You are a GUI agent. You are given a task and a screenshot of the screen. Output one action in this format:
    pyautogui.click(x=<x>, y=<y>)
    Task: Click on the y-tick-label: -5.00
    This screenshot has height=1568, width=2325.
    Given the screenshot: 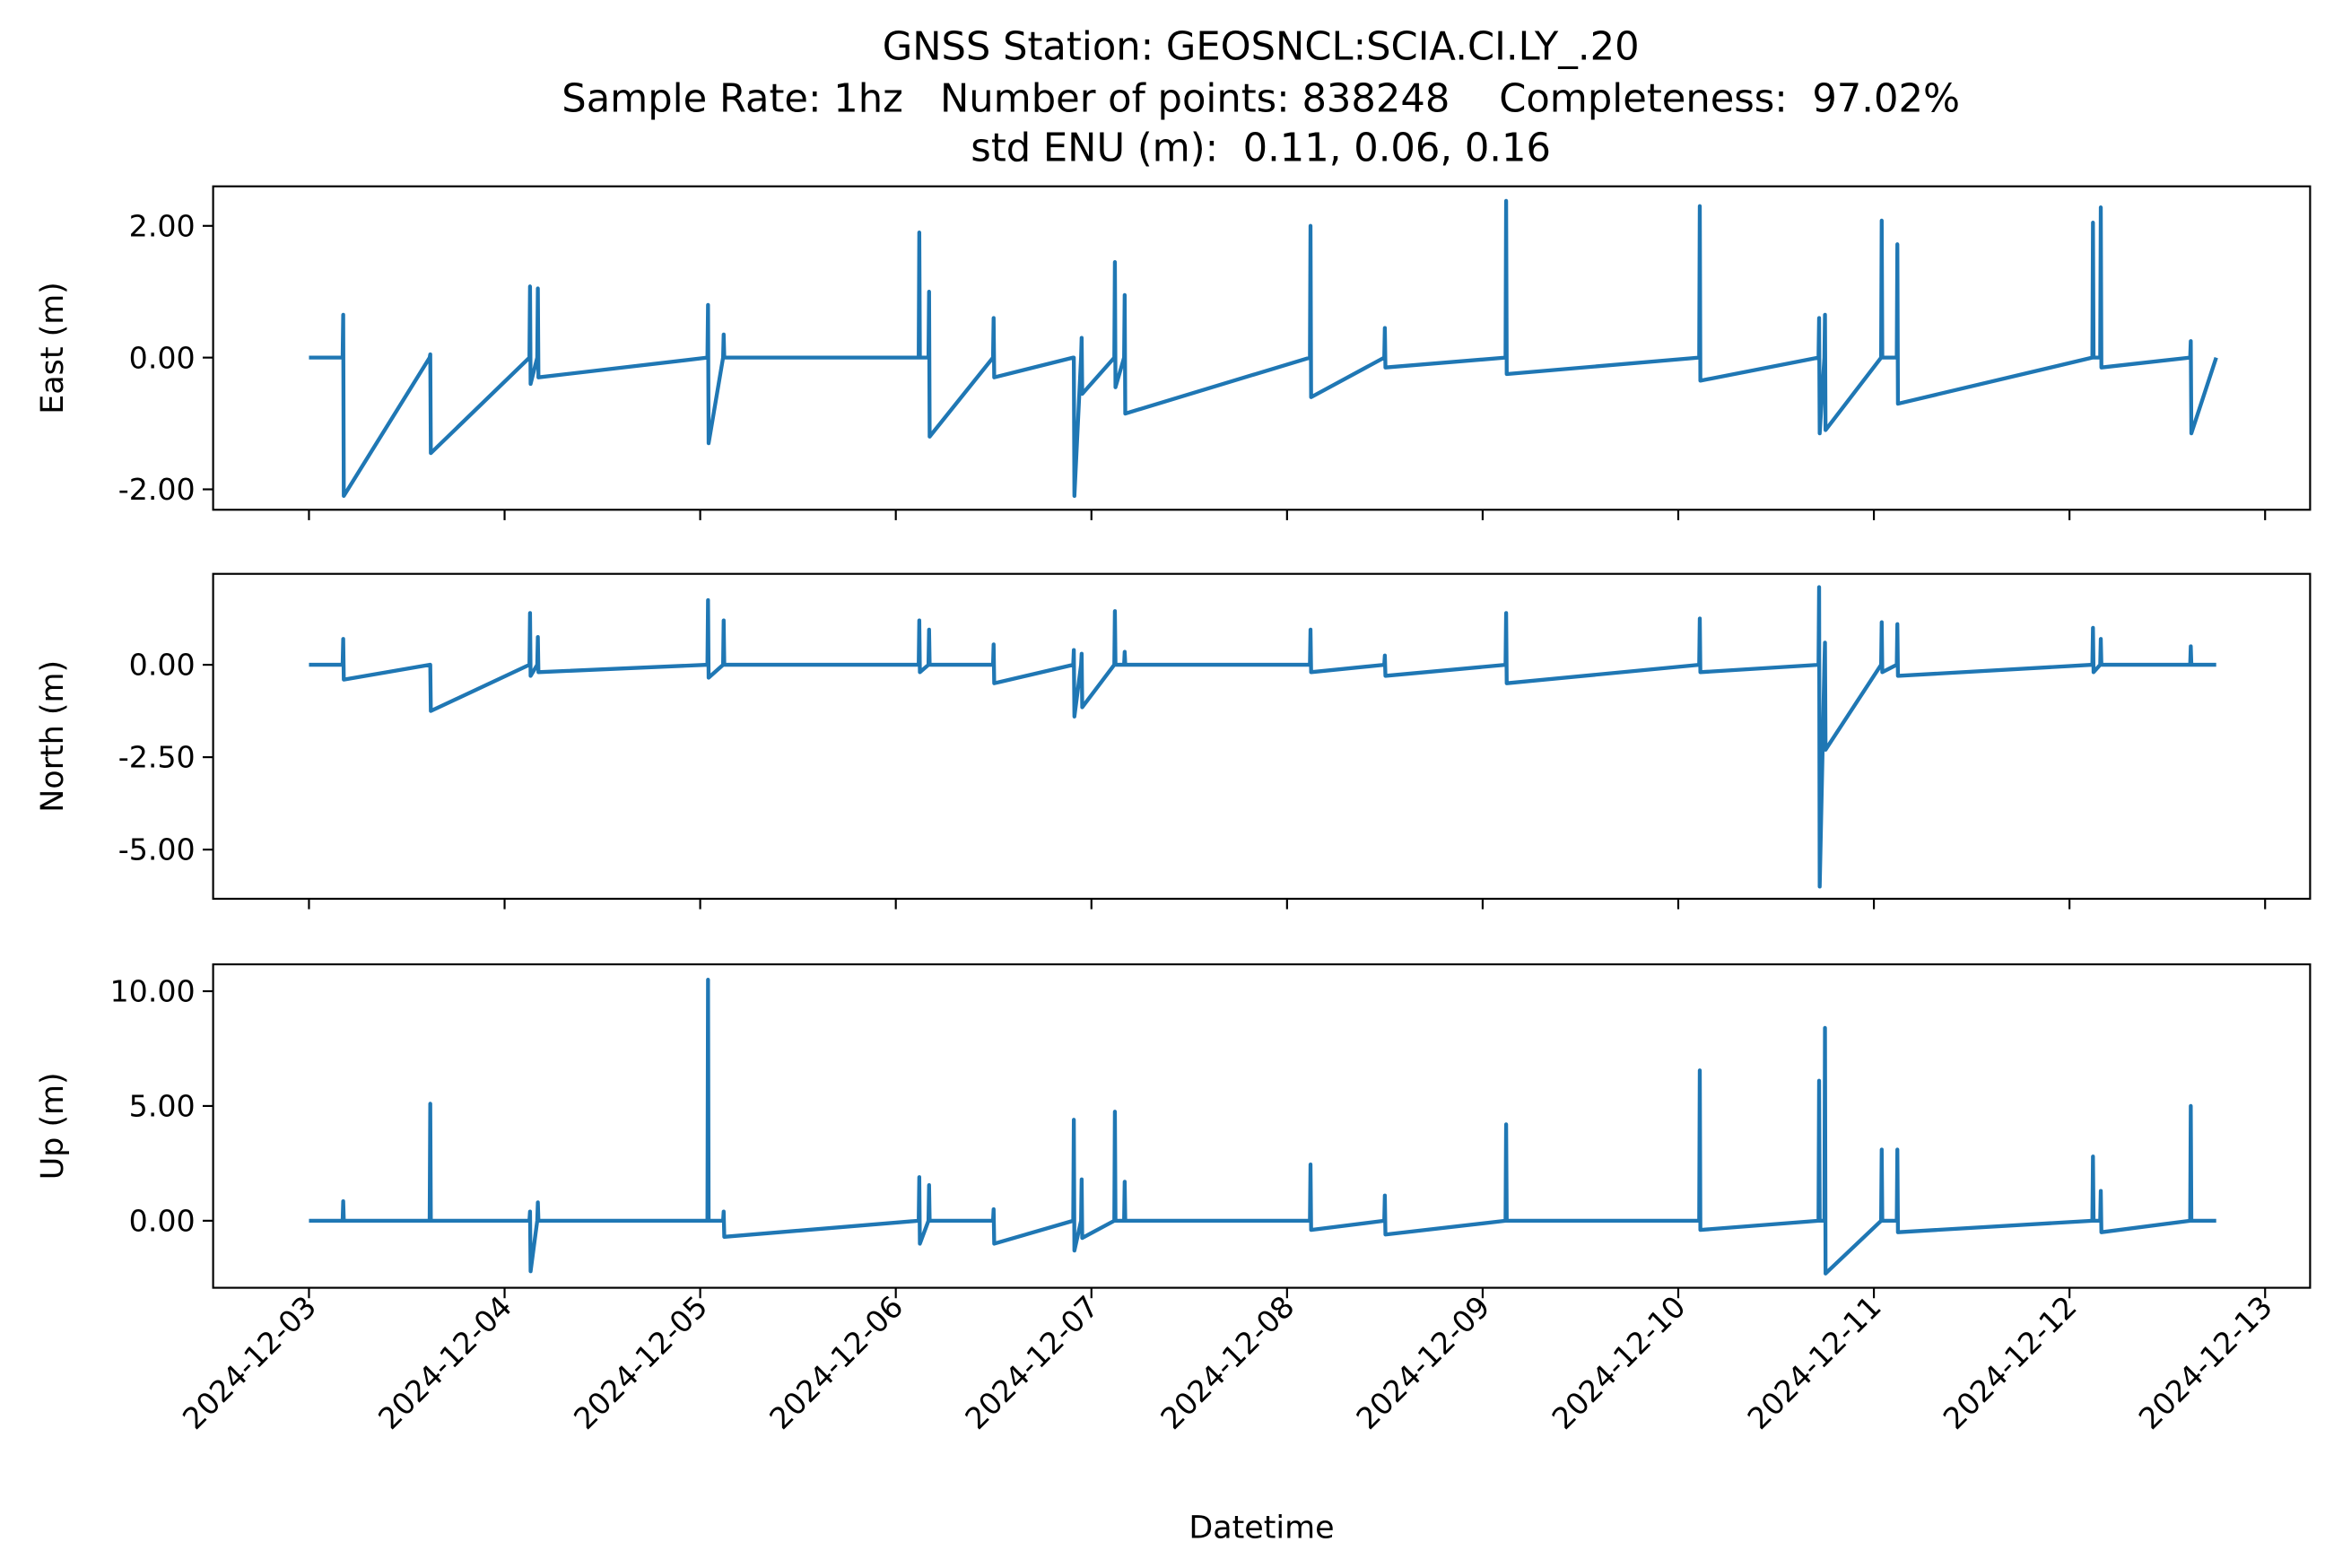 What is the action you would take?
    pyautogui.click(x=157, y=850)
    